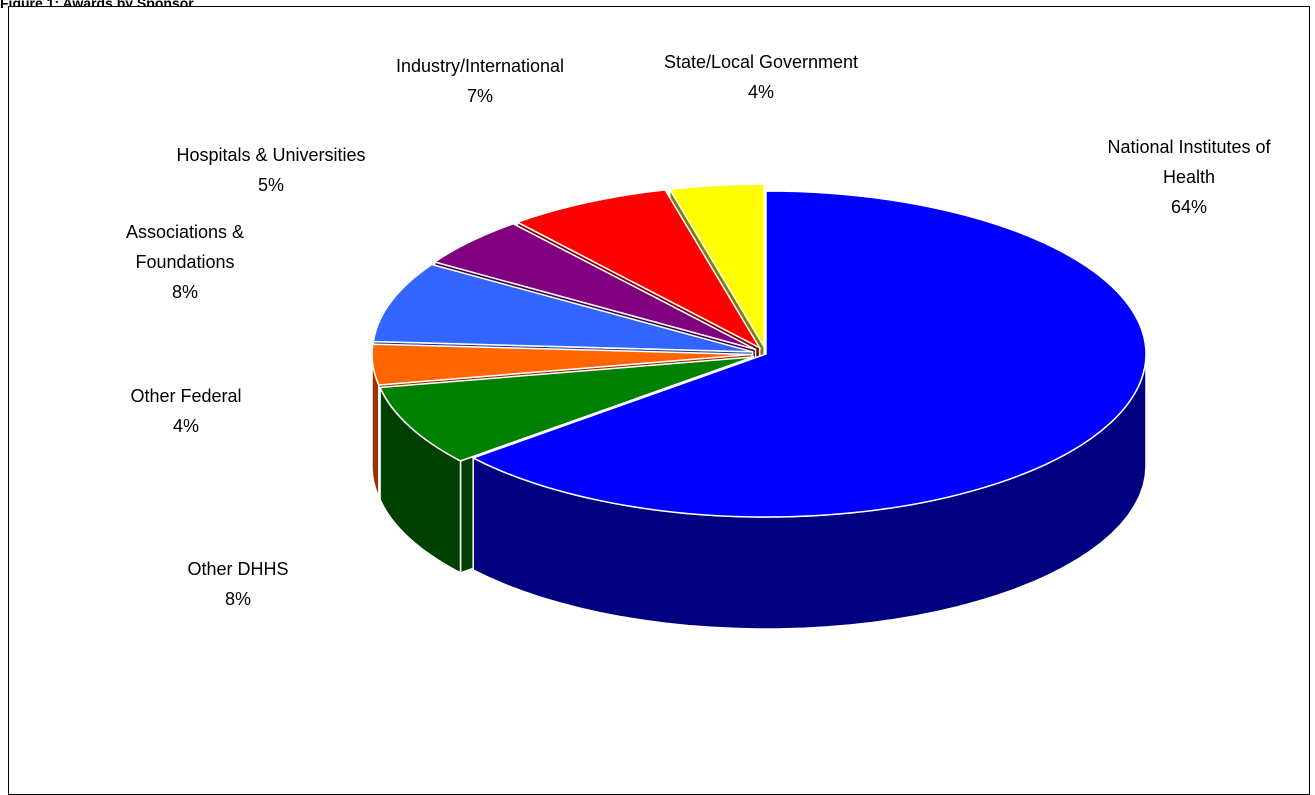 The image size is (1315, 795). What do you see at coordinates (1189, 147) in the screenshot?
I see `slice-name-line-0: National Institutes of` at bounding box center [1189, 147].